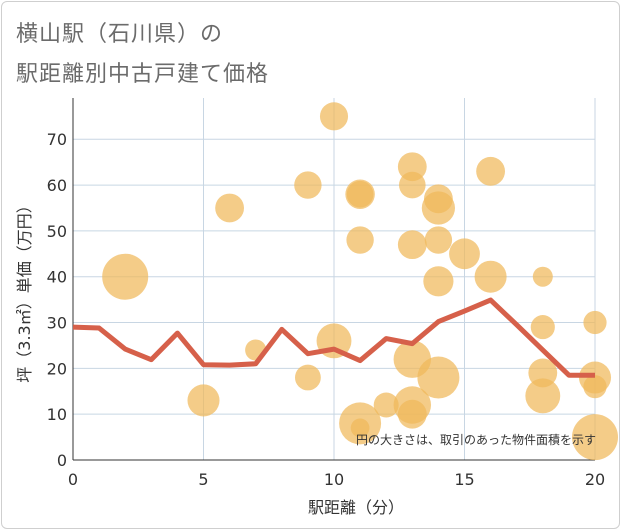  Describe the element at coordinates (57, 231) in the screenshot. I see `y-tick-label: 50` at that location.